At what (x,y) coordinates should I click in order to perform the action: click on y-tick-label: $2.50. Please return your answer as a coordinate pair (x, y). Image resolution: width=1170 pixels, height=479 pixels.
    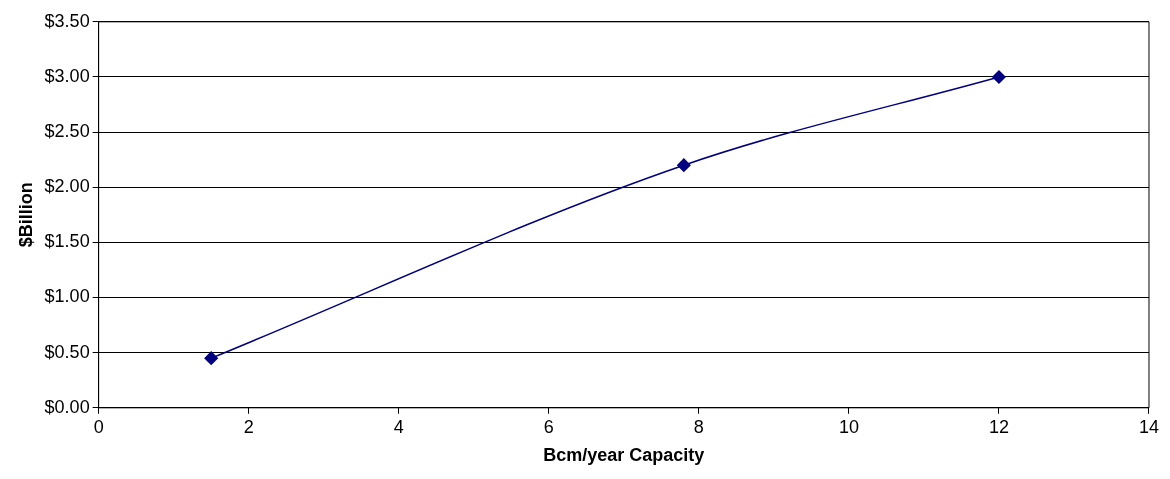
    Looking at the image, I should click on (67, 131).